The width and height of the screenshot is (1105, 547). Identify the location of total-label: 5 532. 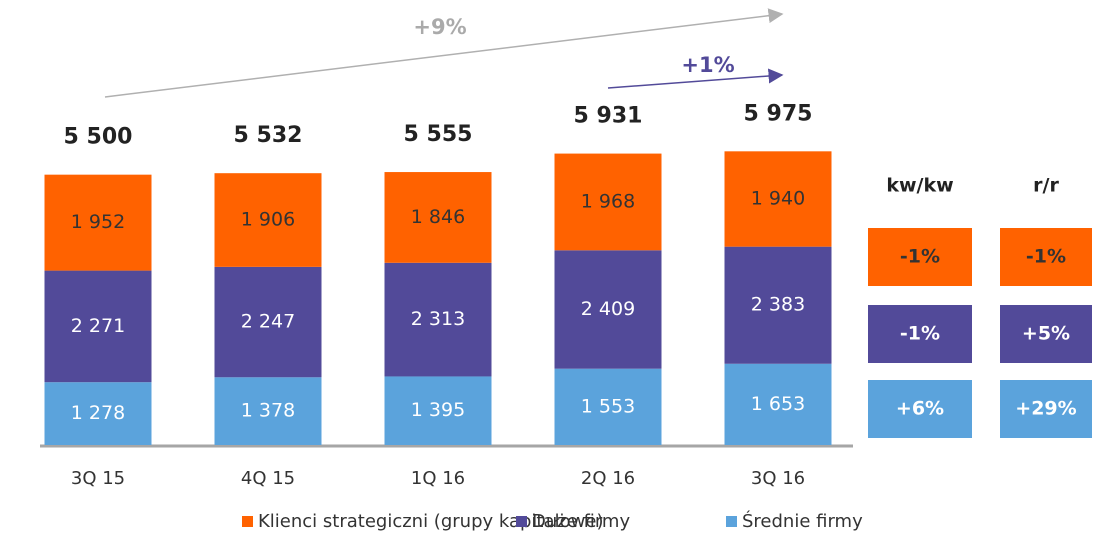
(268, 135).